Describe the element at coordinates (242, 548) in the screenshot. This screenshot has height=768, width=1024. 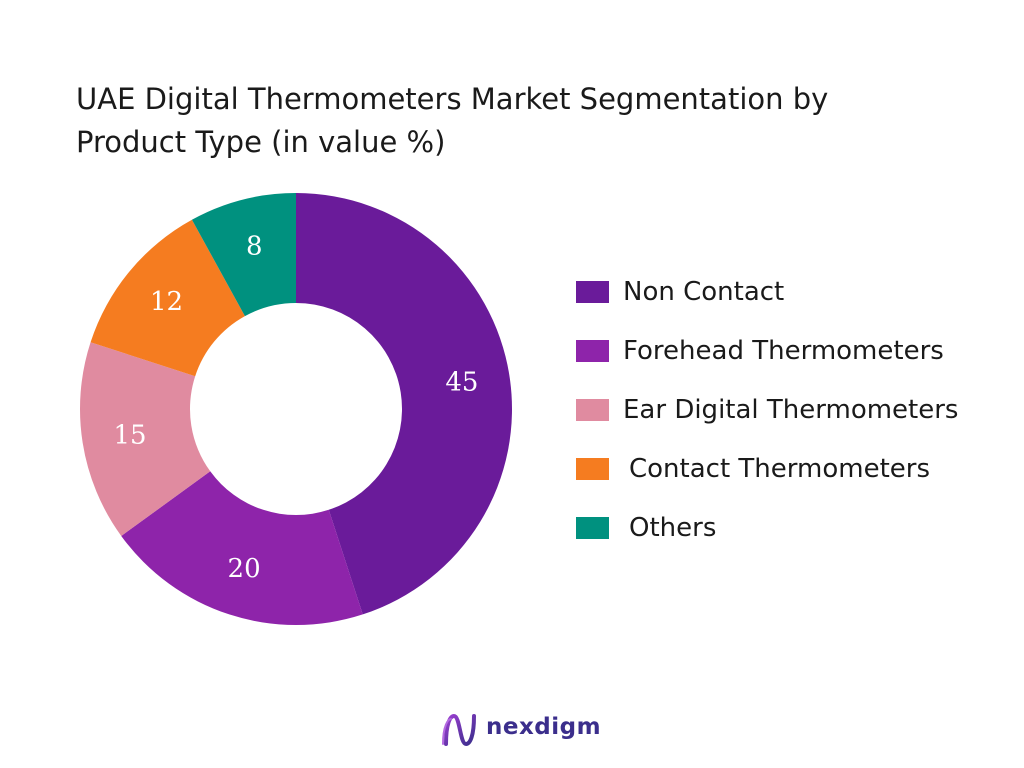
I see `donut-slice-forehead-thermometers` at that location.